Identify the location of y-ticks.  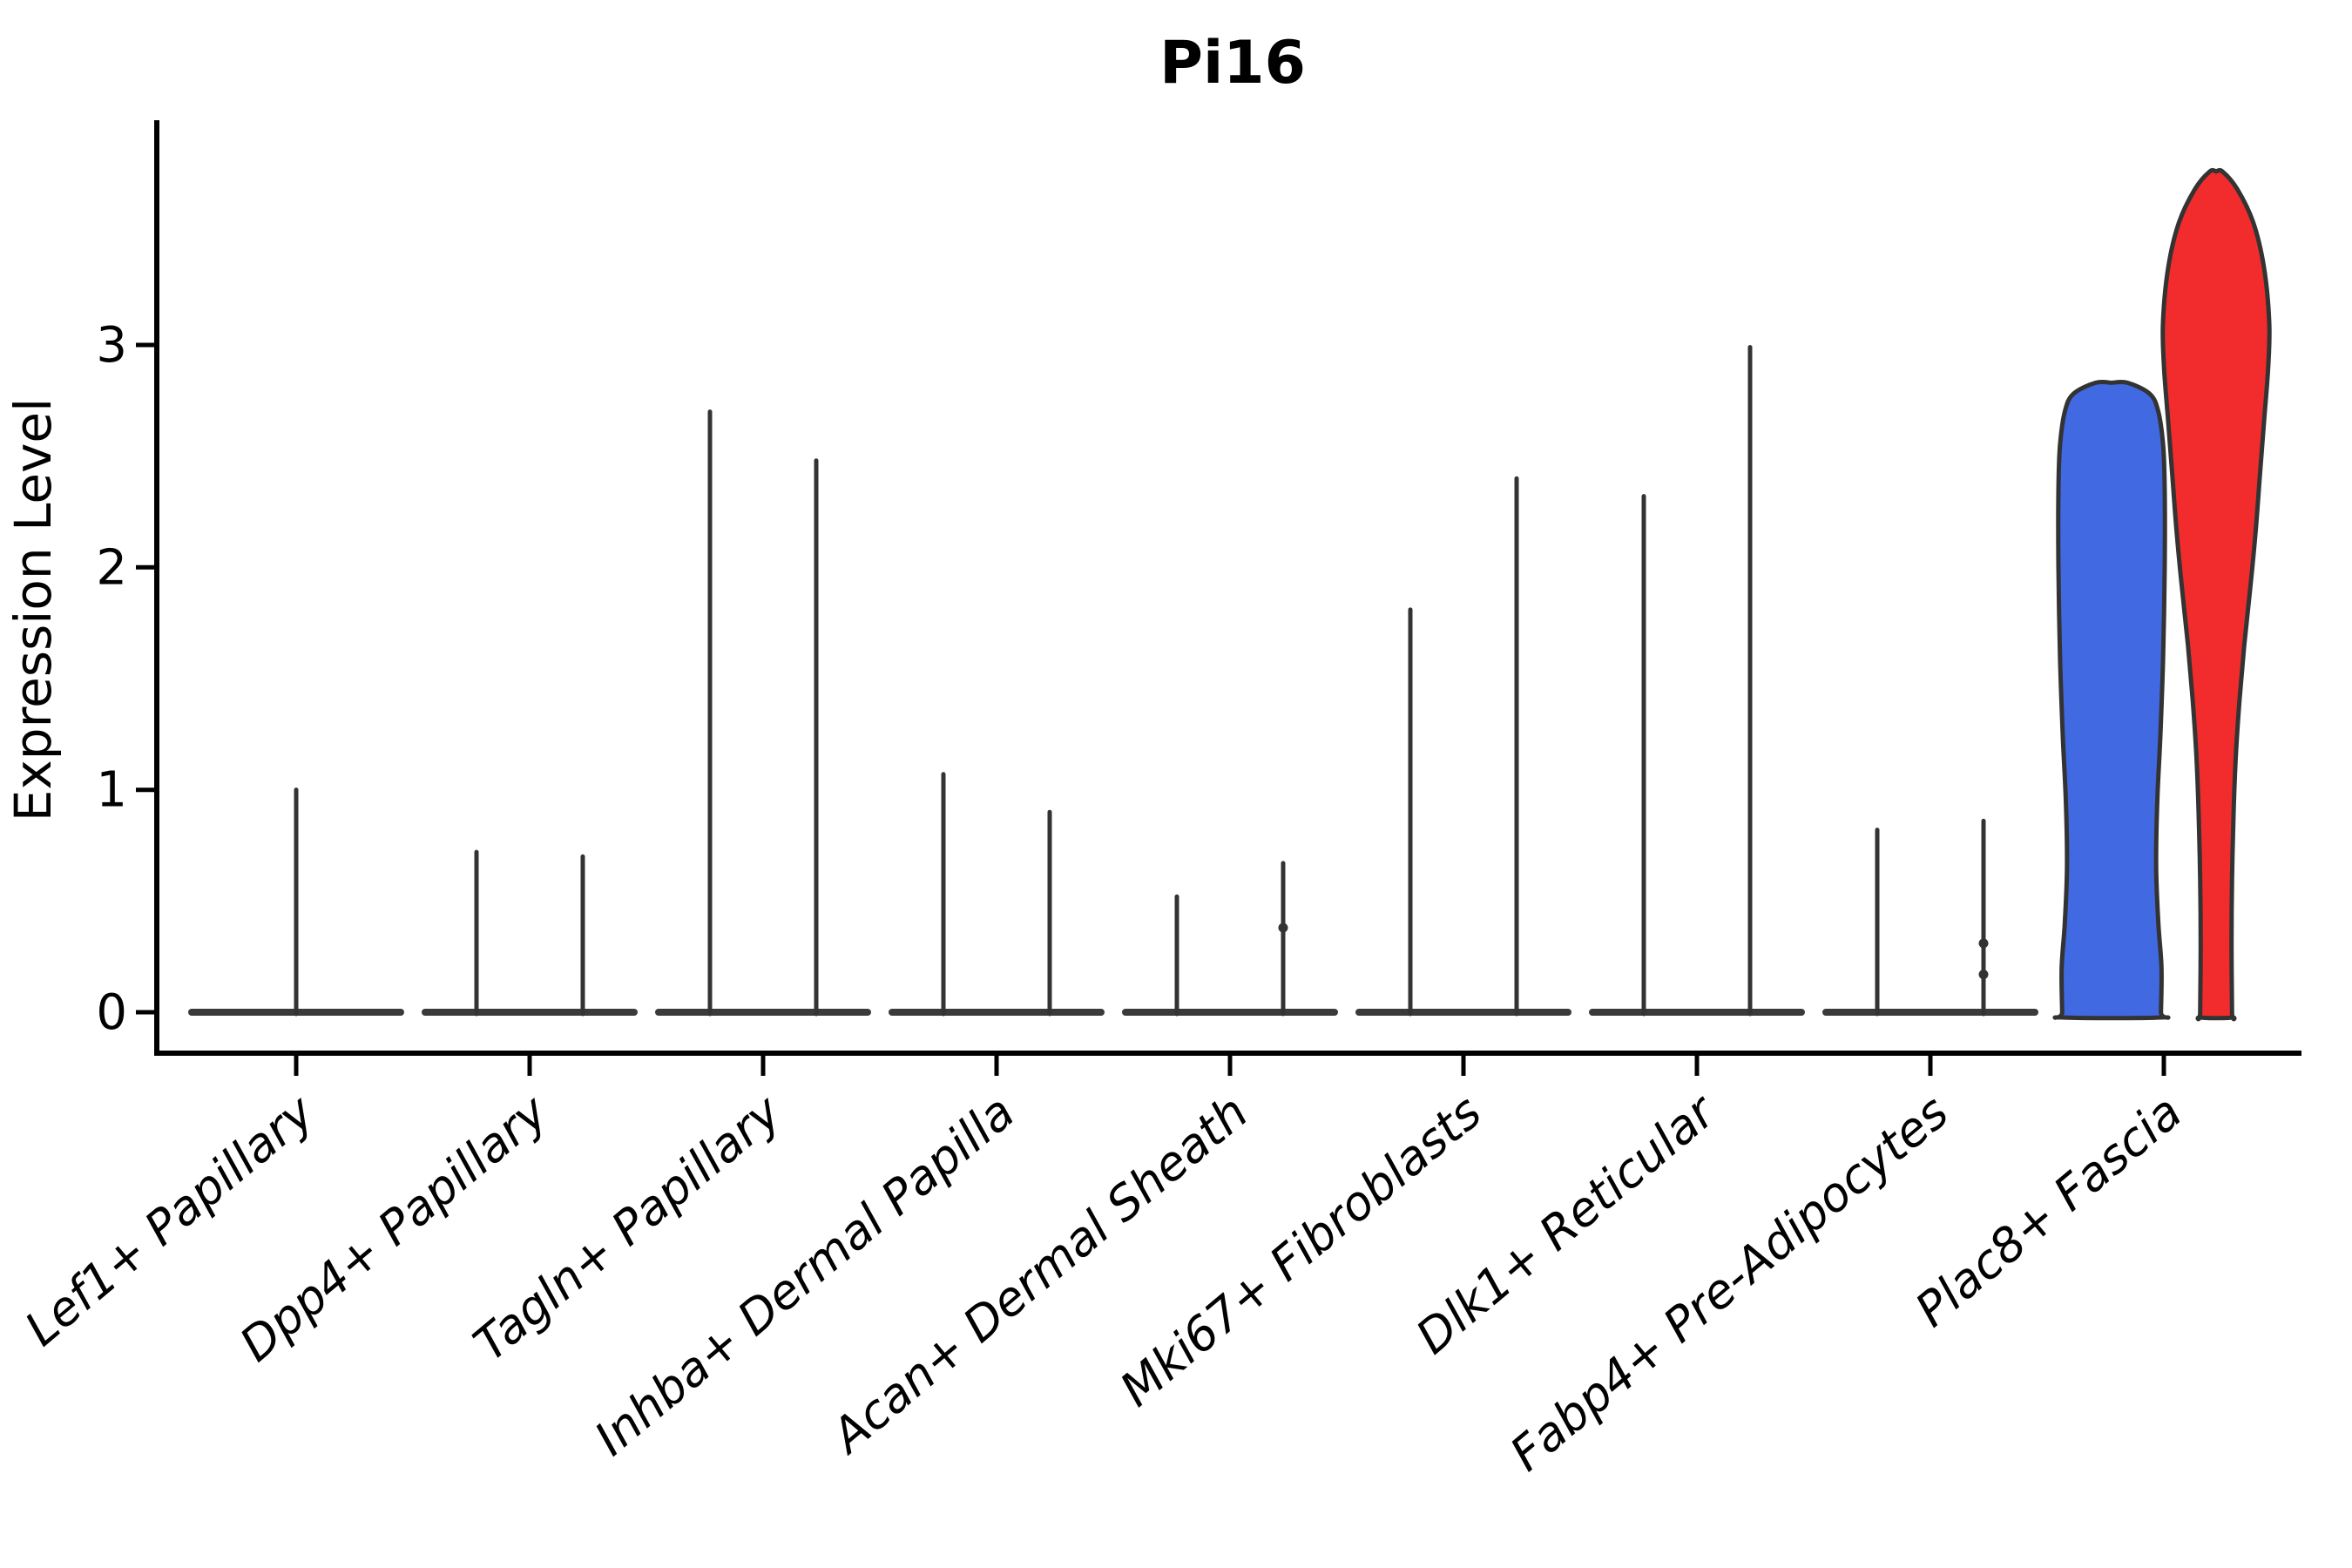
(146, 678).